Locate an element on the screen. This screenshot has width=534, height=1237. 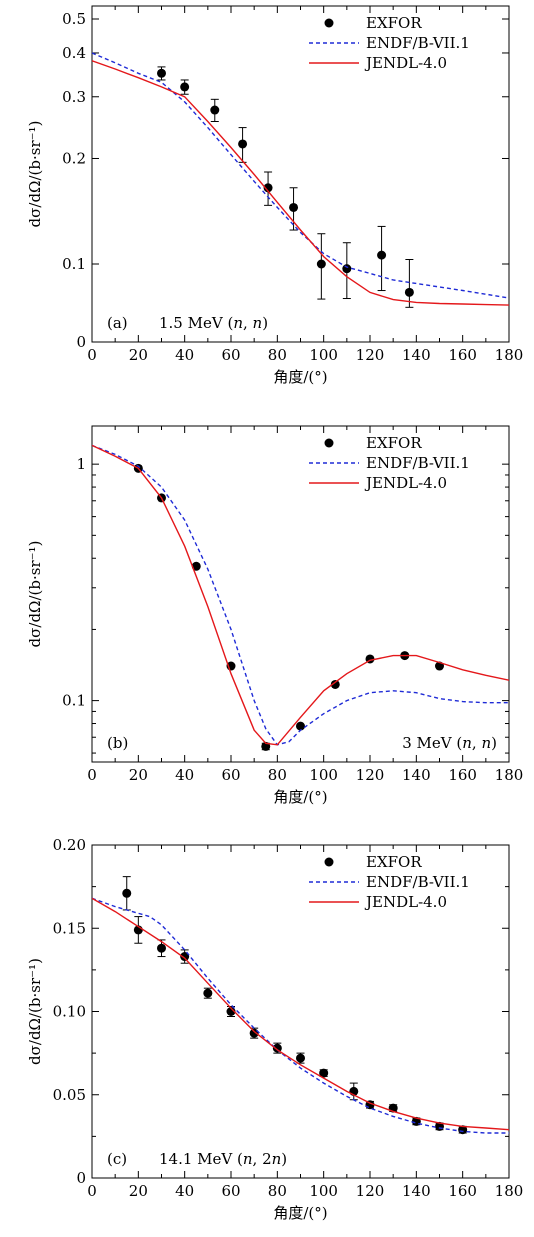
panel-annotation: 1.5 MeV (n, n) is located at coordinates (213, 323).